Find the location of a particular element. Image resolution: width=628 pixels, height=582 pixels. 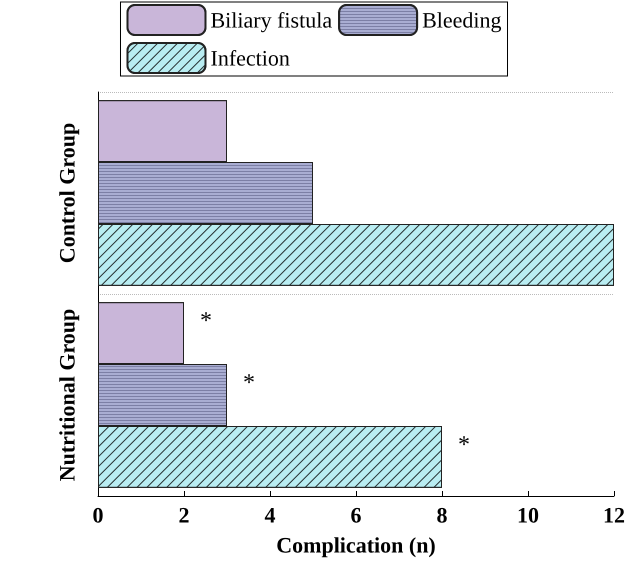

legend-label: Bleeding is located at coordinates (462, 20).